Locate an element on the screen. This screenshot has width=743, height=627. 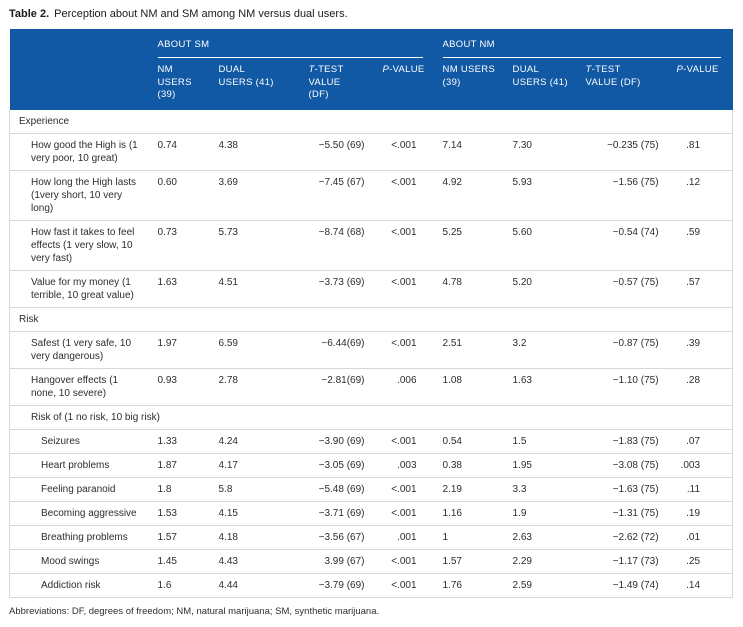
value-cell: .006 is located at coordinates (404, 387).